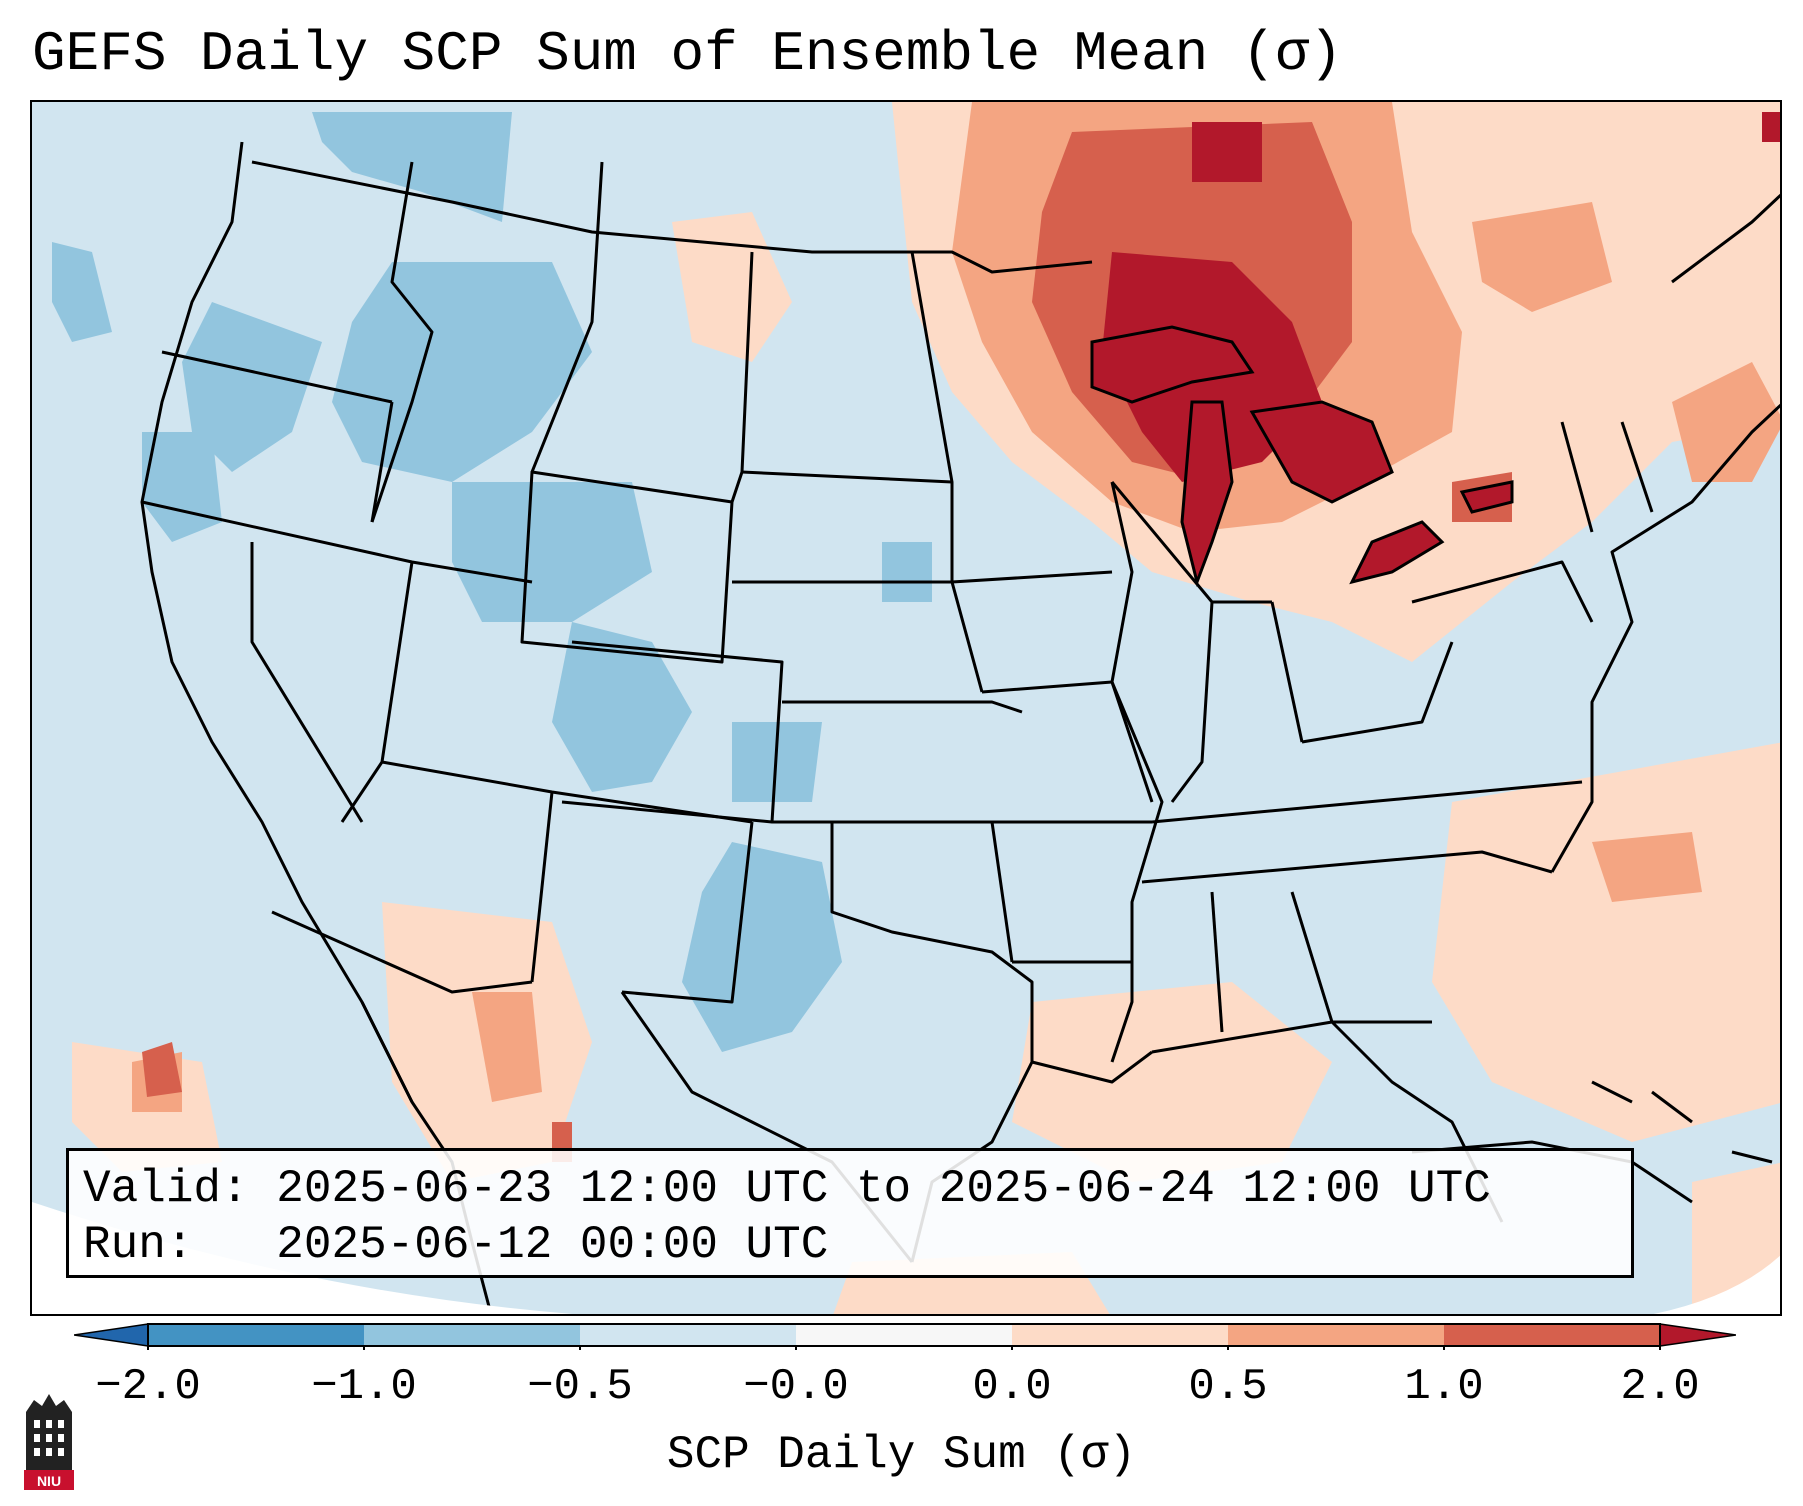  I want to click on colorbar-tick-label: −2.0, so click(148, 1387).